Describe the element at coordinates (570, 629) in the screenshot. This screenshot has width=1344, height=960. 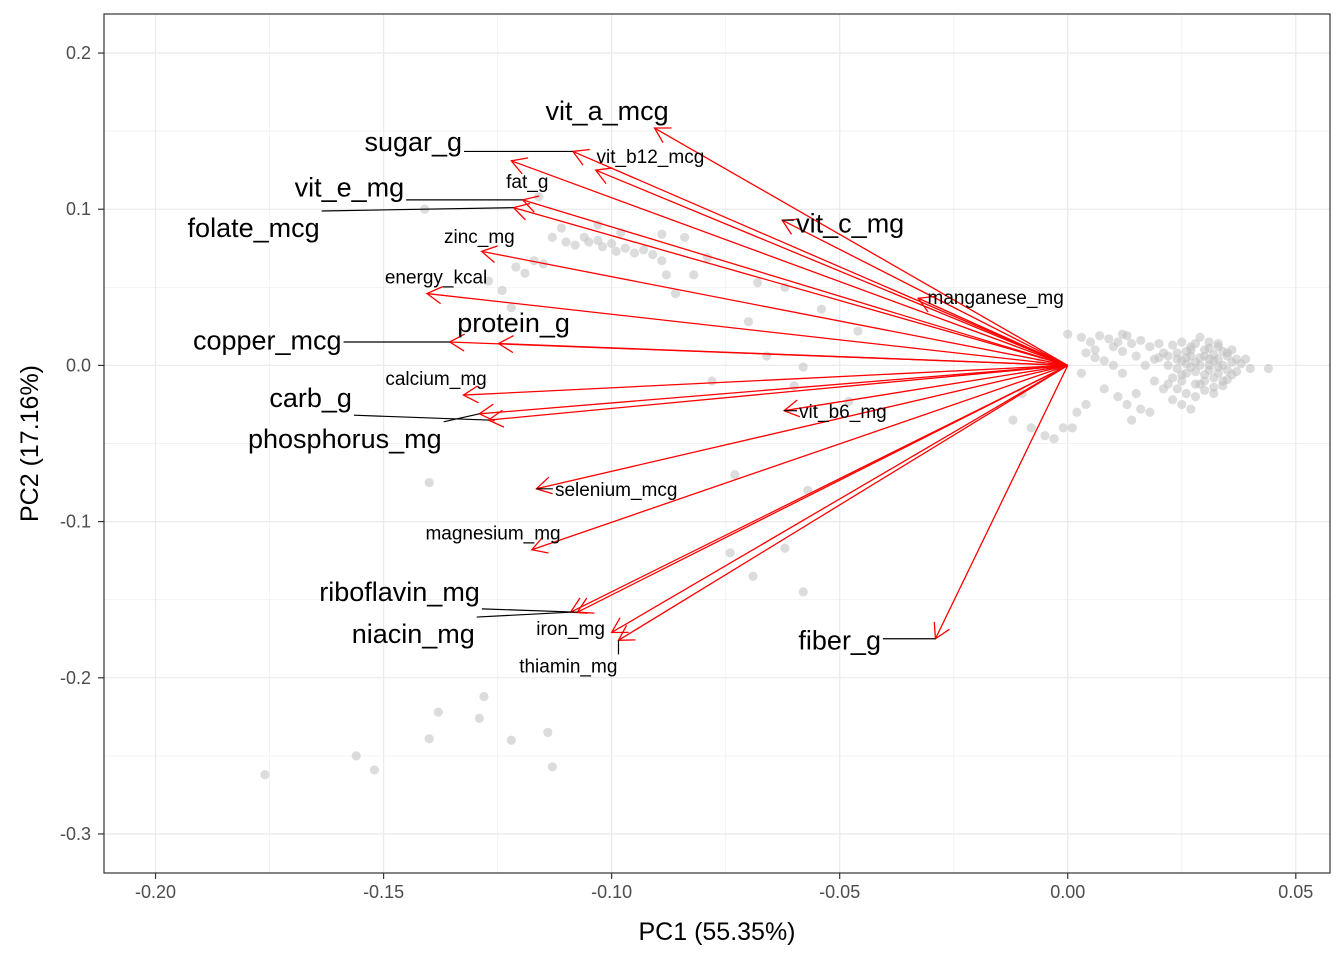
I see `label-iron_mg: iron_mg` at that location.